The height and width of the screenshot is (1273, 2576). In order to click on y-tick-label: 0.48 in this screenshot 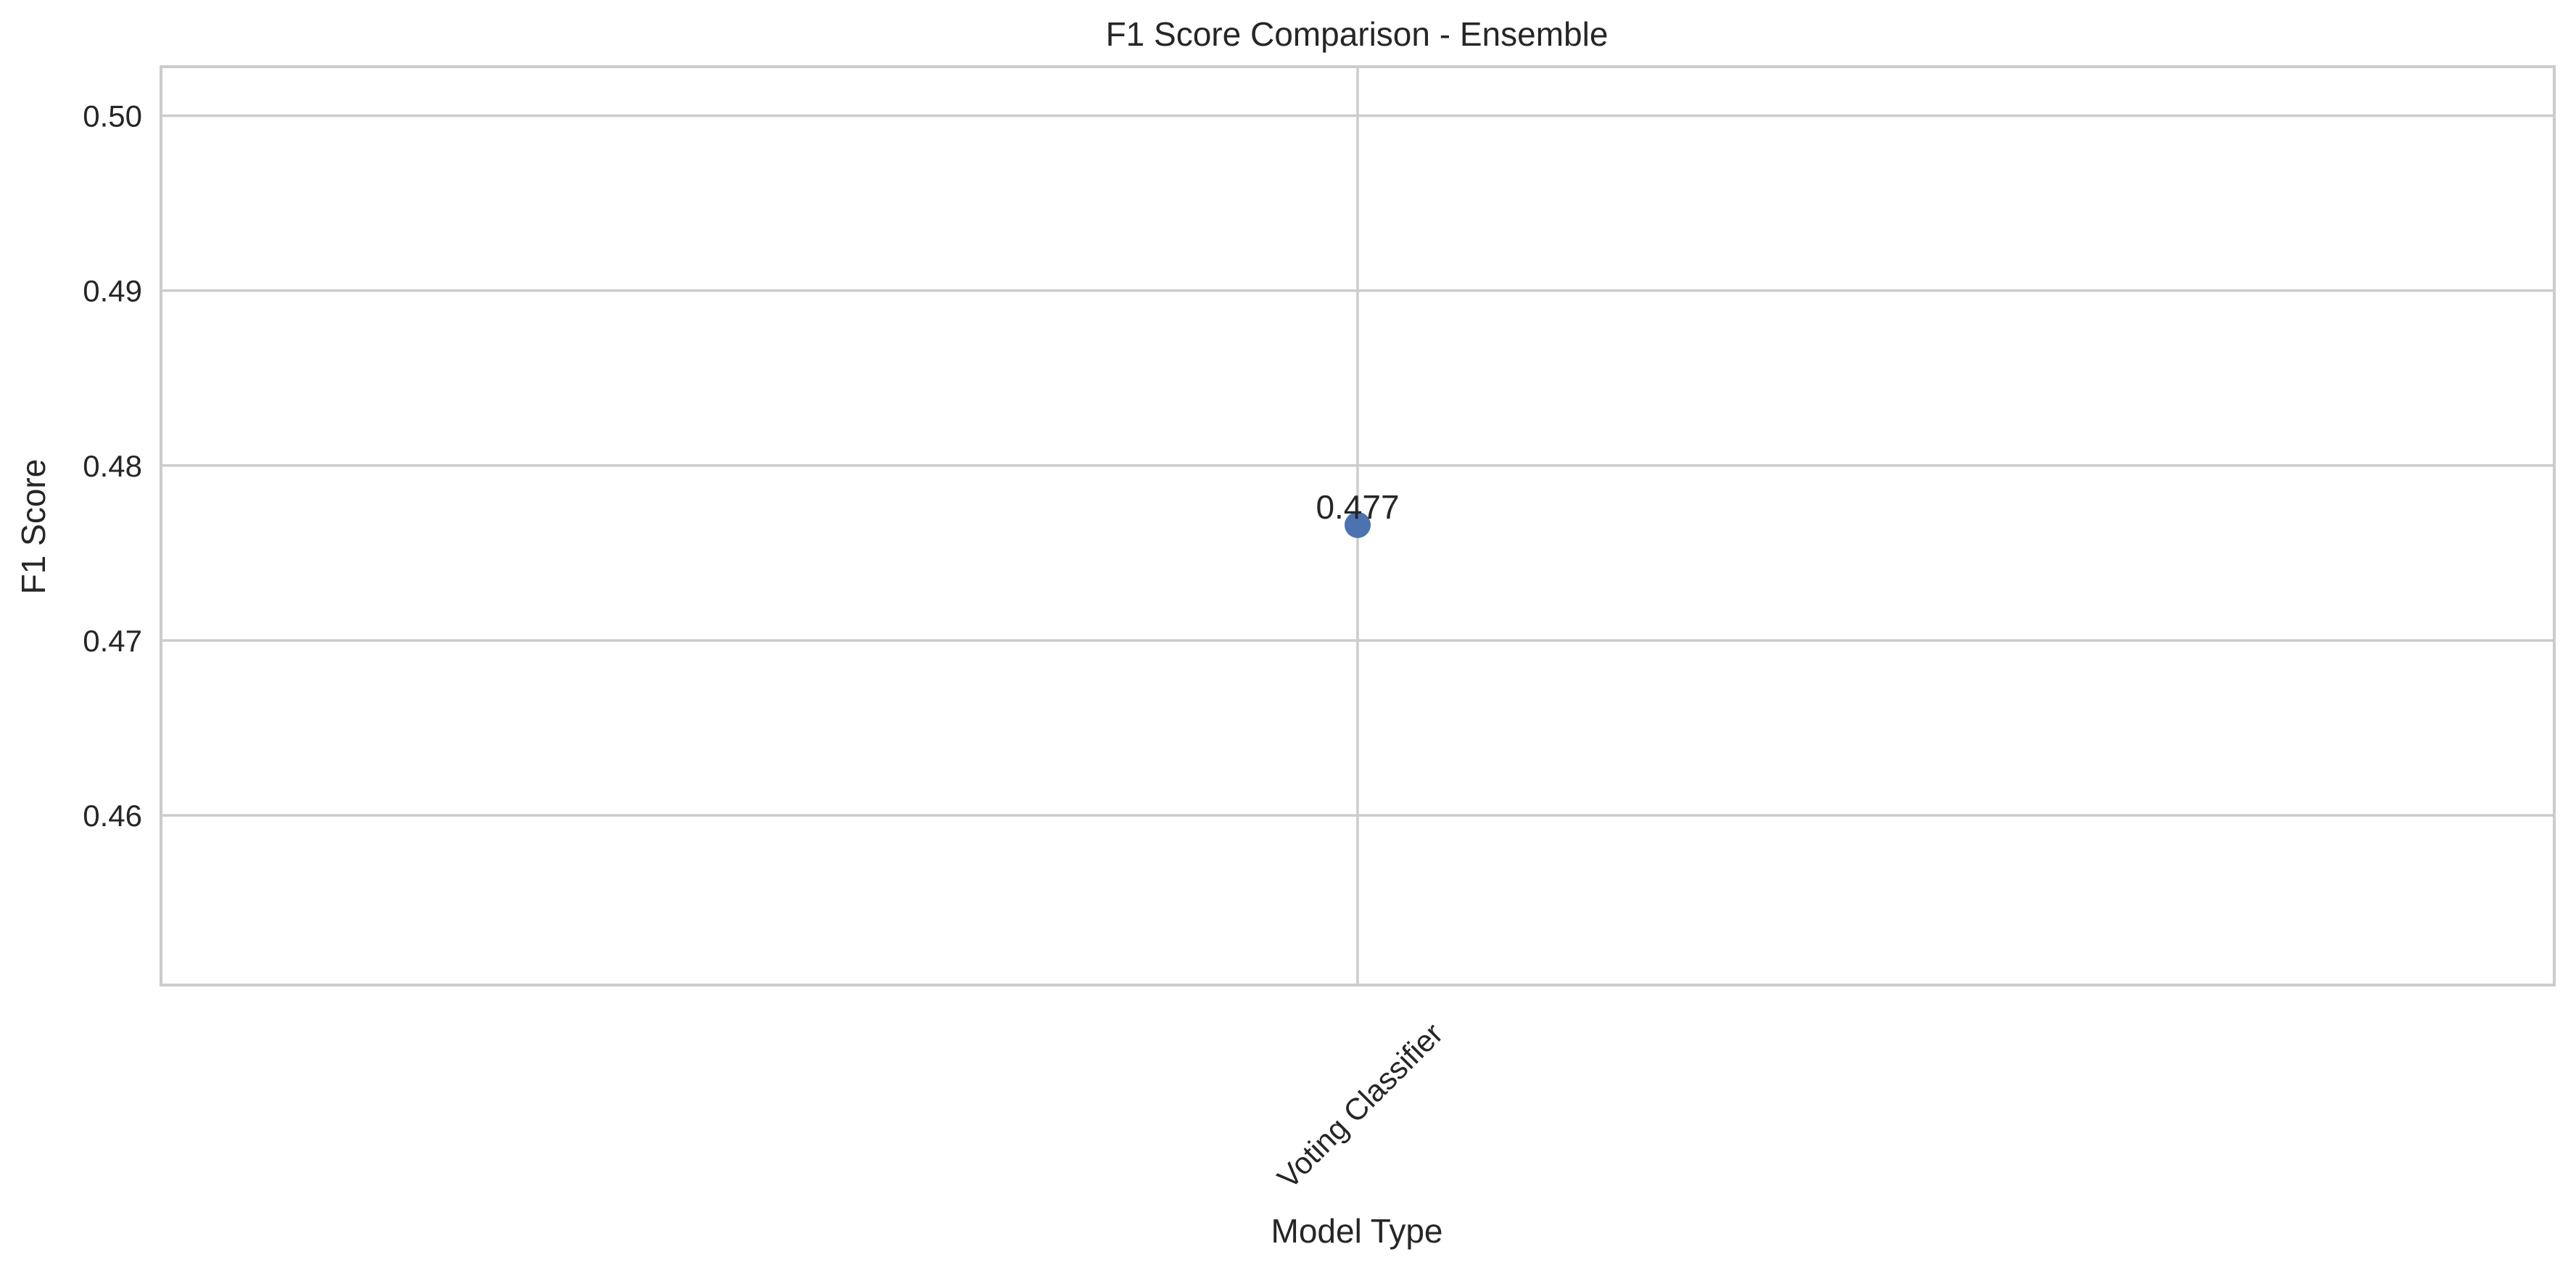, I will do `click(113, 466)`.